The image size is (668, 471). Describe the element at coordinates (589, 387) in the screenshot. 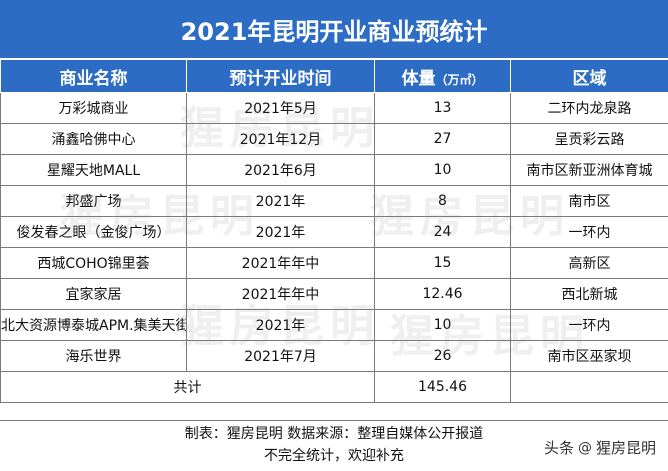

I see `total-empty-cell` at that location.